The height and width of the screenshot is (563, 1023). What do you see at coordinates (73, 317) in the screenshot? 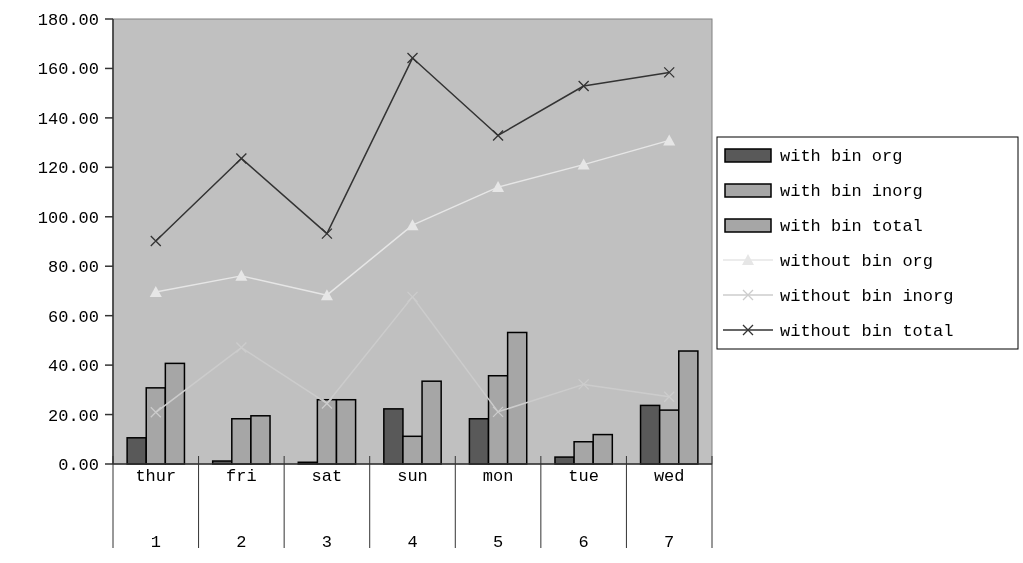
I see `y-tick-label: 60.00` at bounding box center [73, 317].